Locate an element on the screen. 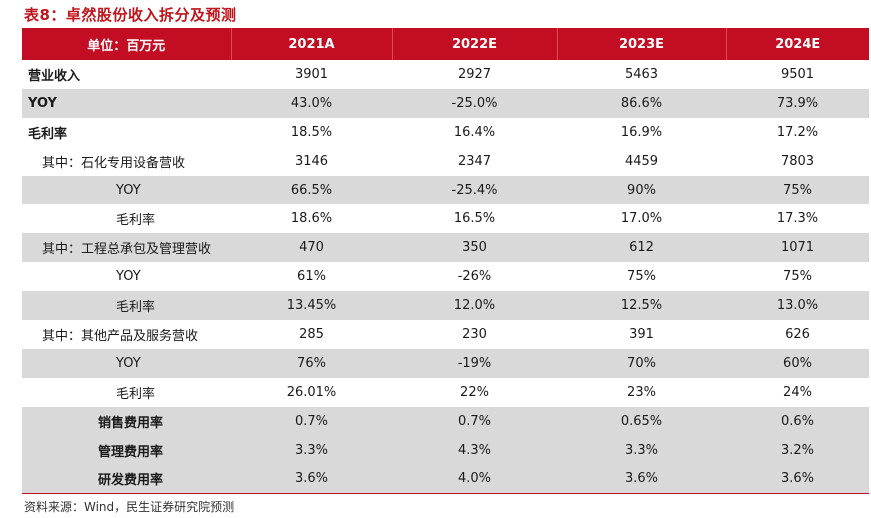 The height and width of the screenshot is (518, 871). table-cell: -25.0% is located at coordinates (474, 103).